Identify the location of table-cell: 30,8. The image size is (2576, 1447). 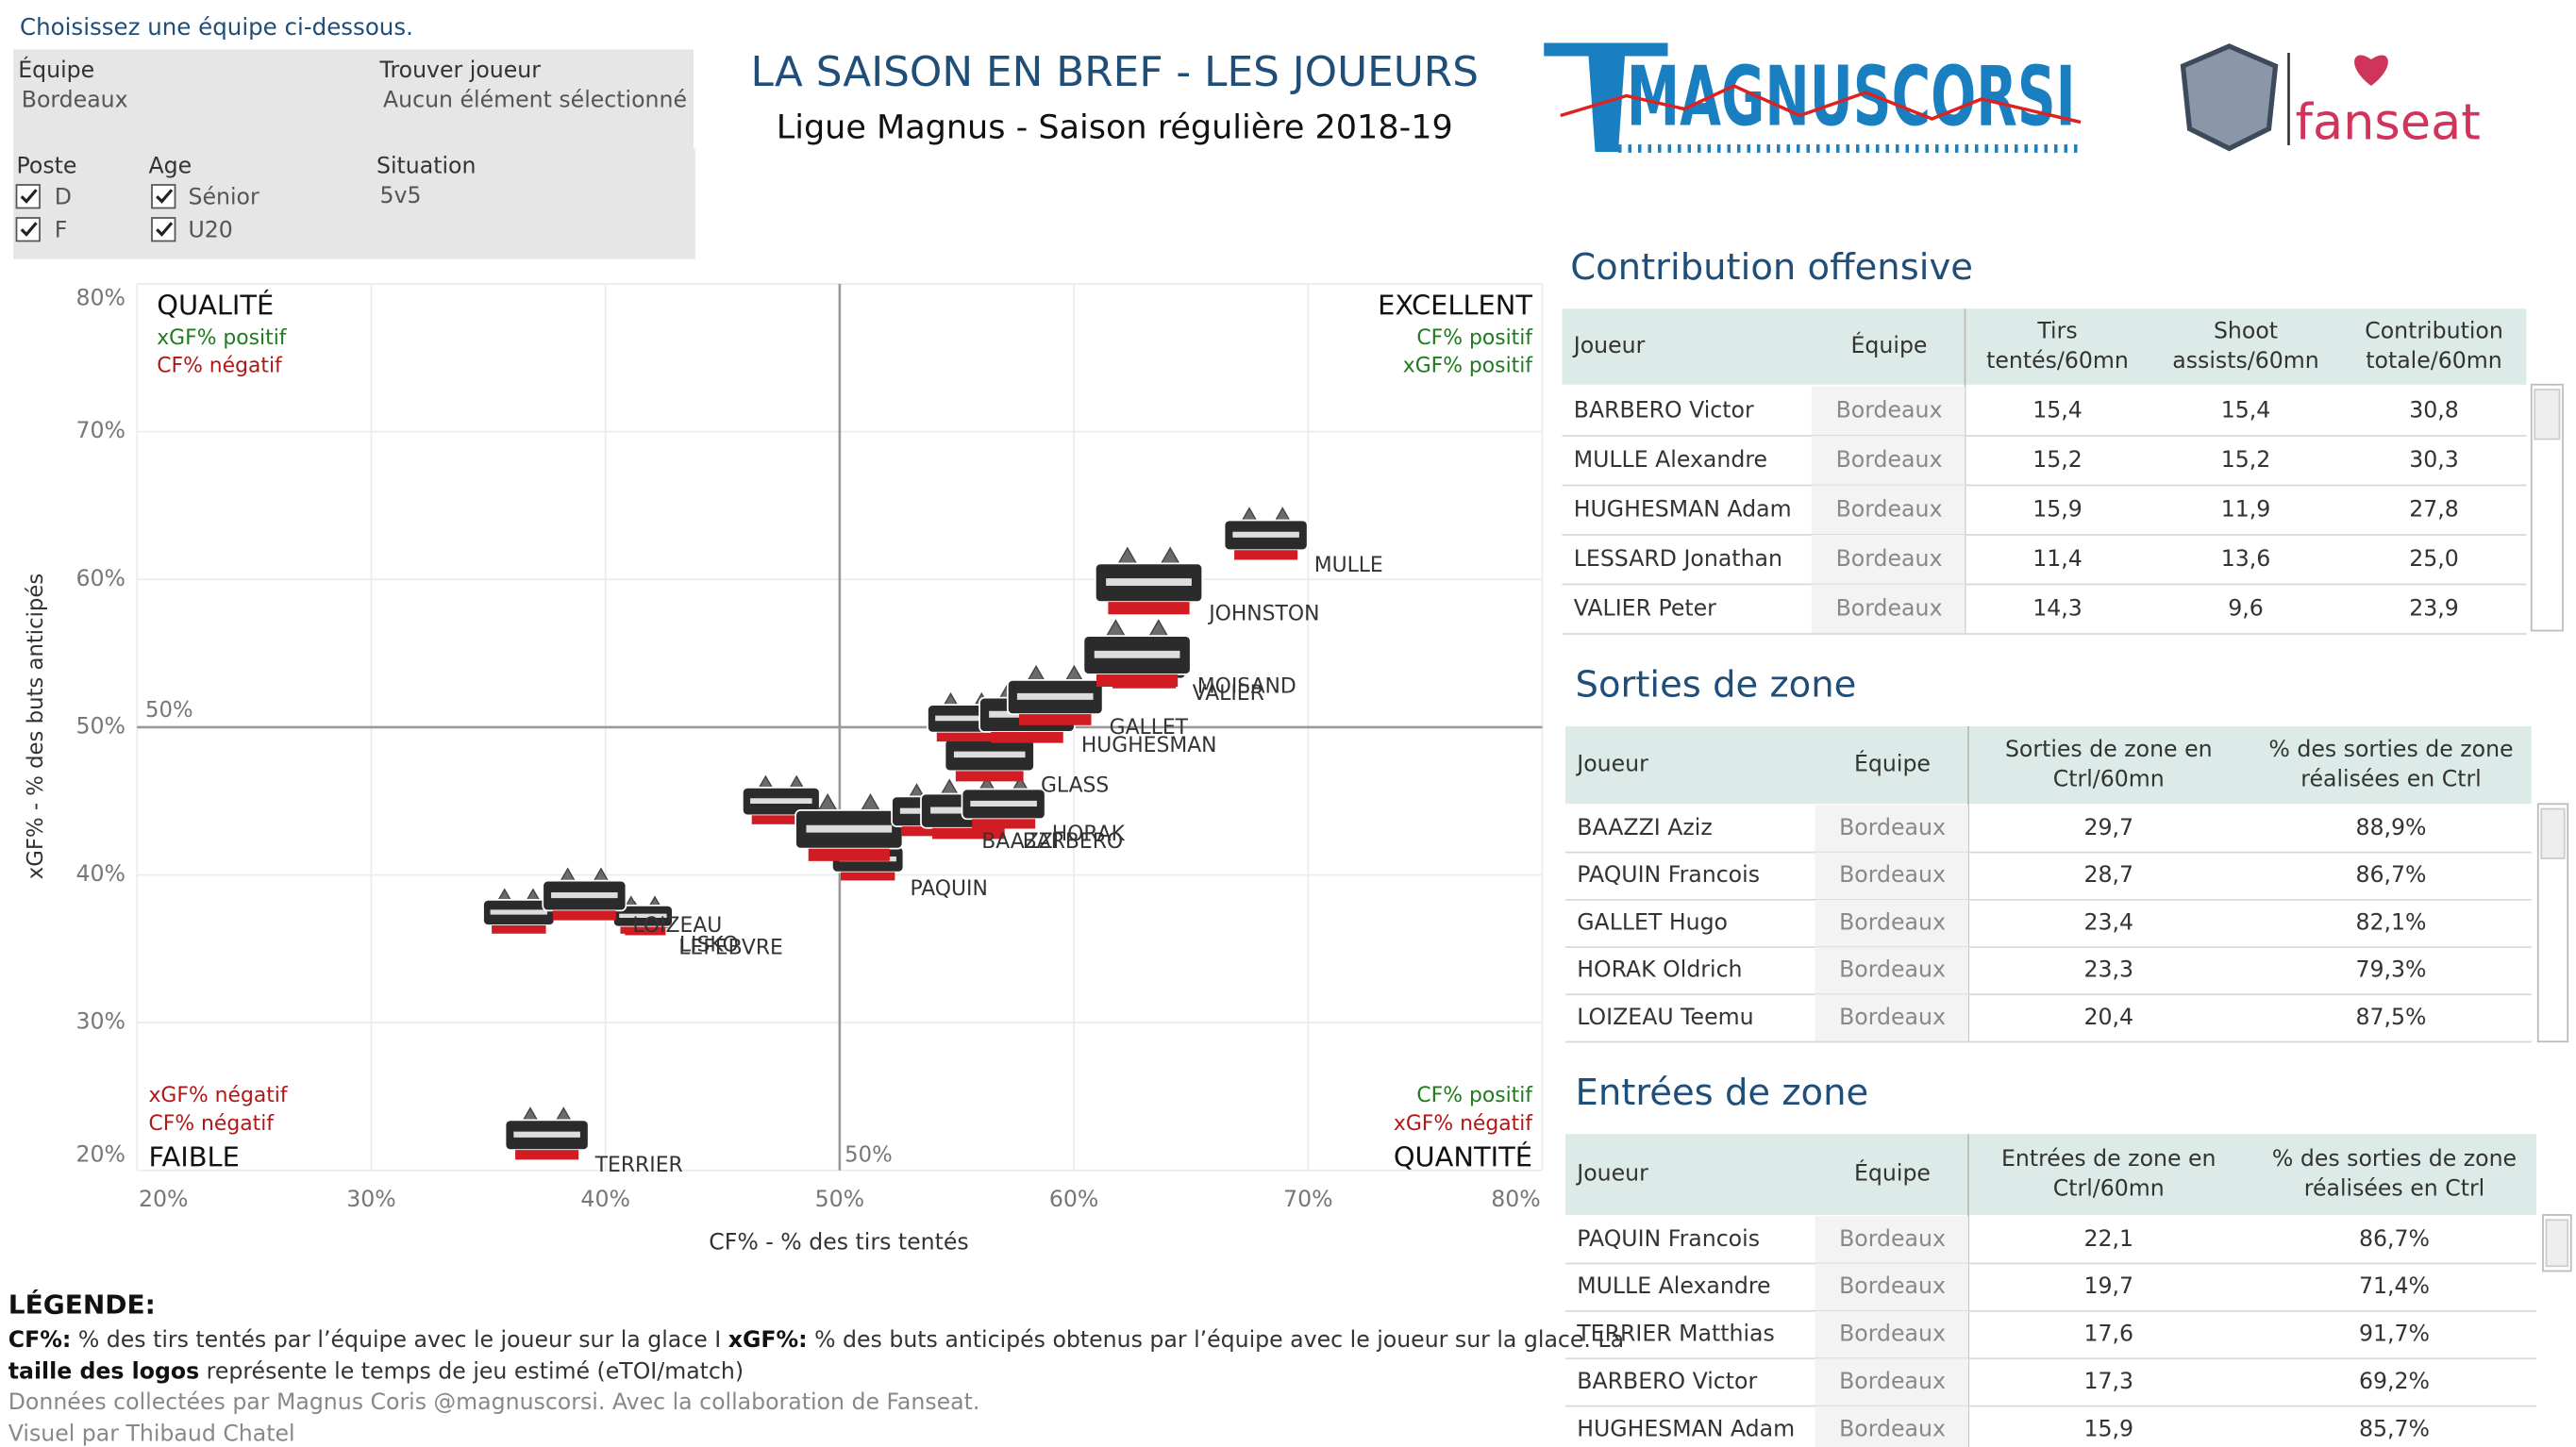
(2434, 409).